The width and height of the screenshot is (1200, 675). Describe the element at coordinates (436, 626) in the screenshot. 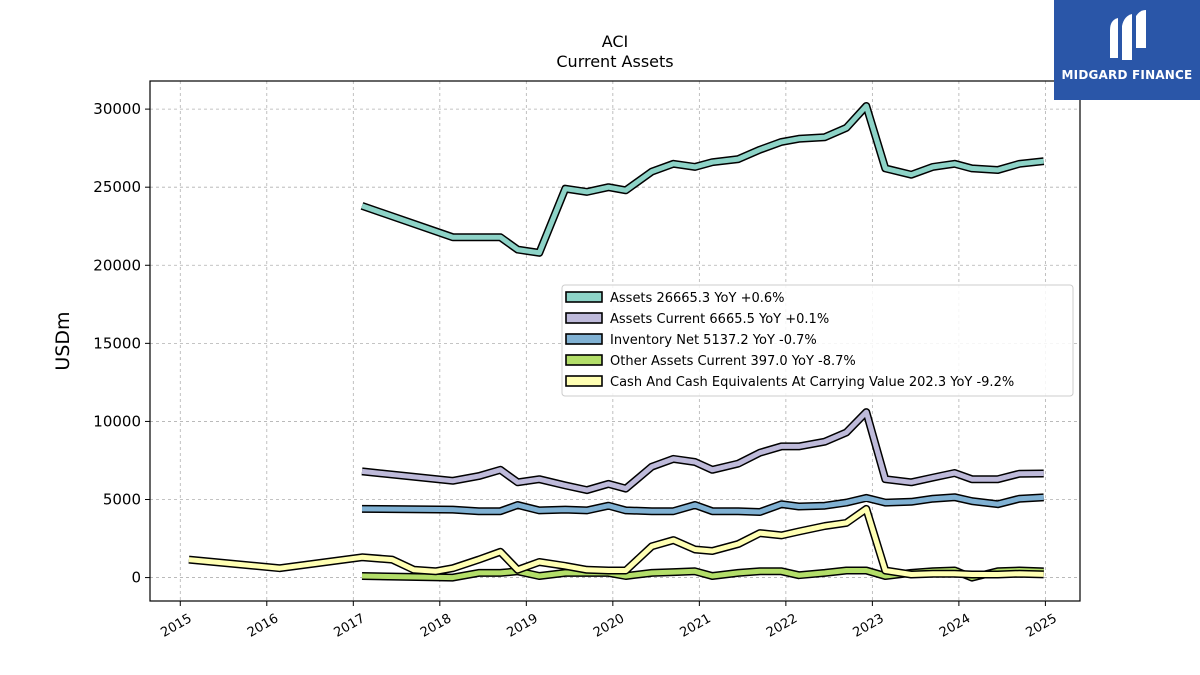

I see `x-tick-label: 2018` at that location.